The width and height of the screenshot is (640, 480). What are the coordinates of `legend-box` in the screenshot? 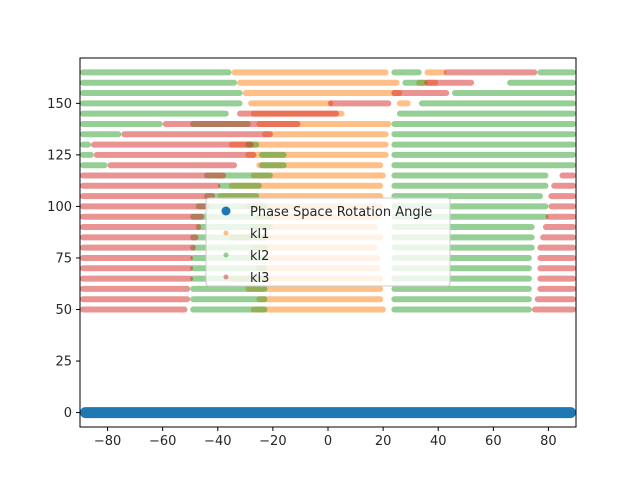 It's located at (328, 242).